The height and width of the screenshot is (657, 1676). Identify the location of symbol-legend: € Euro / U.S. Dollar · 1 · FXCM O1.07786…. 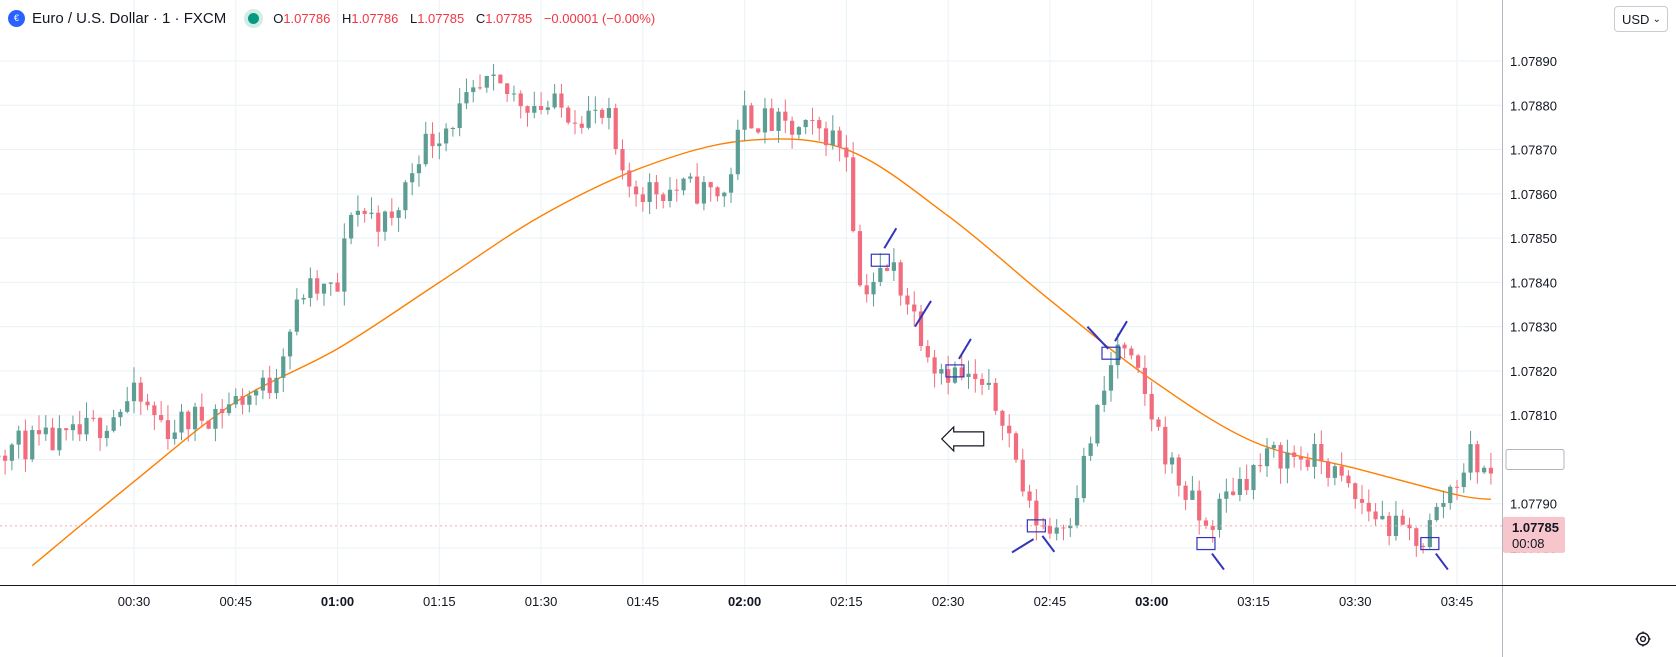
(331, 18).